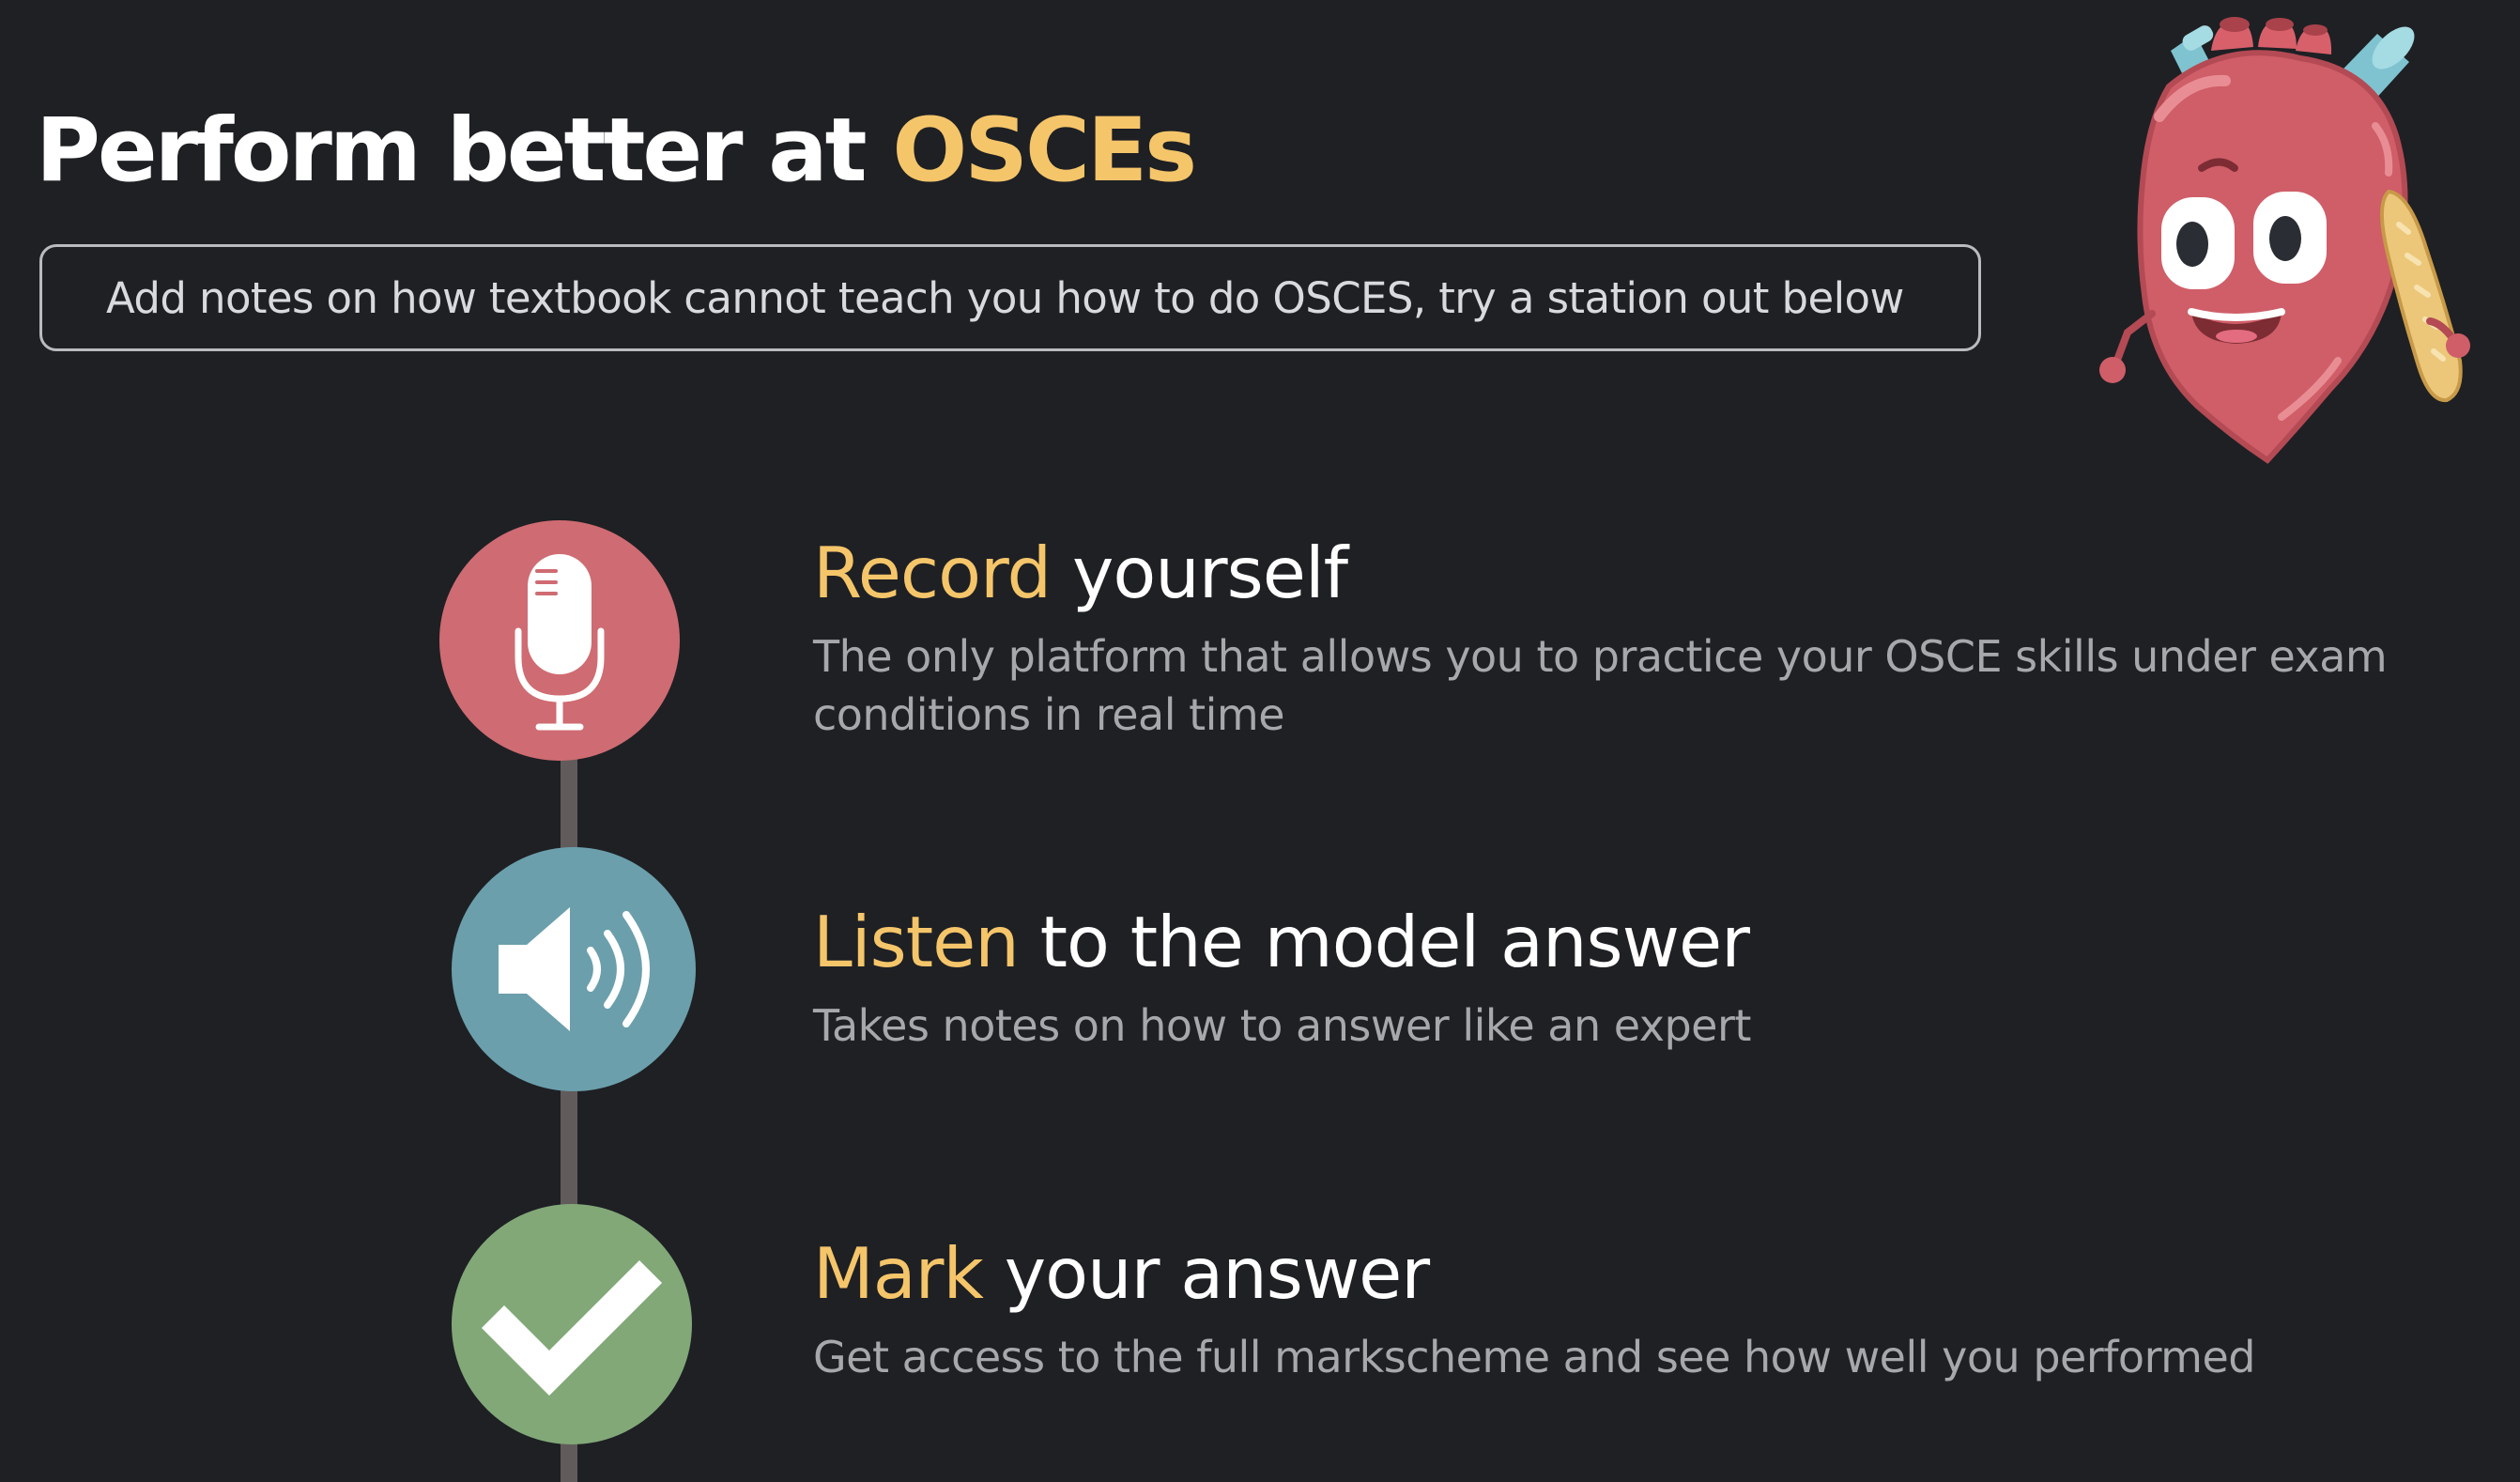  Describe the element at coordinates (898, 1273) in the screenshot. I see `step-mark-heading-accent: Mark` at that location.